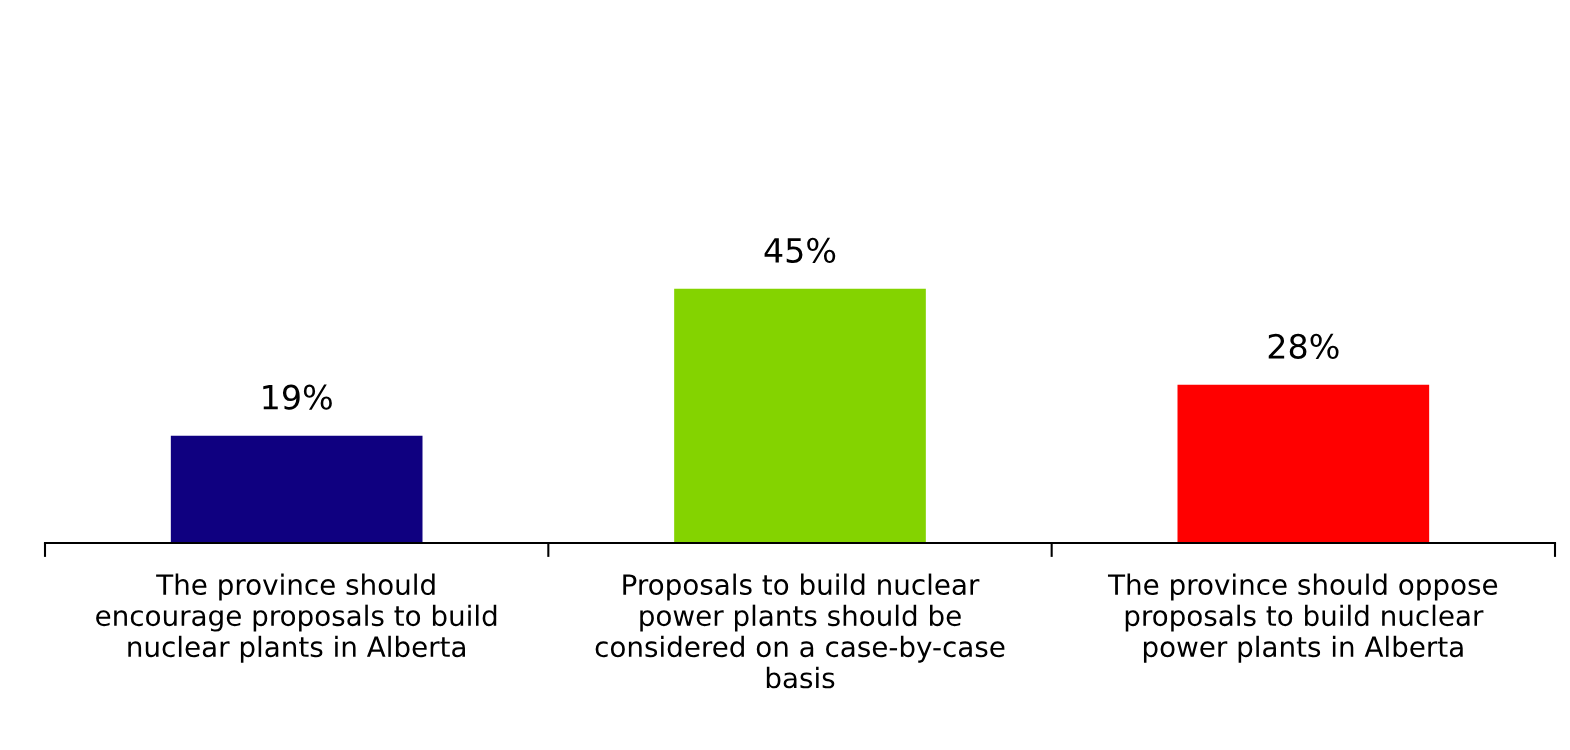 The image size is (1570, 750). What do you see at coordinates (800, 631) in the screenshot?
I see `x-tick-label: Proposals to build nuclear power plants should be considered on a case-by-case basis` at bounding box center [800, 631].